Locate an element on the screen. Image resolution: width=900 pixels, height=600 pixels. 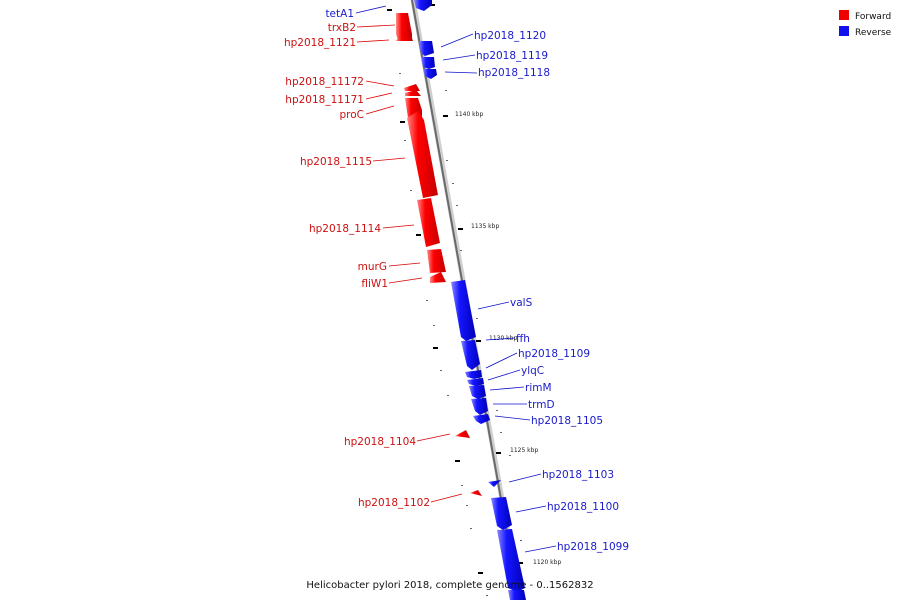
legend-swatch-reverse is located at coordinates (844, 31).